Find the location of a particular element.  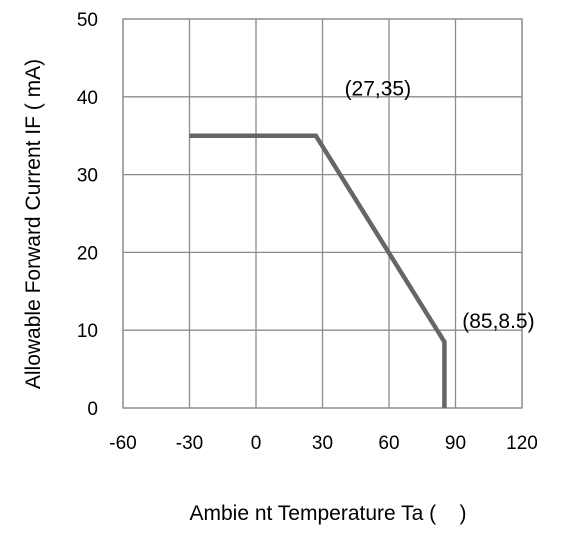

x-tick-label: -60 is located at coordinates (122, 443).